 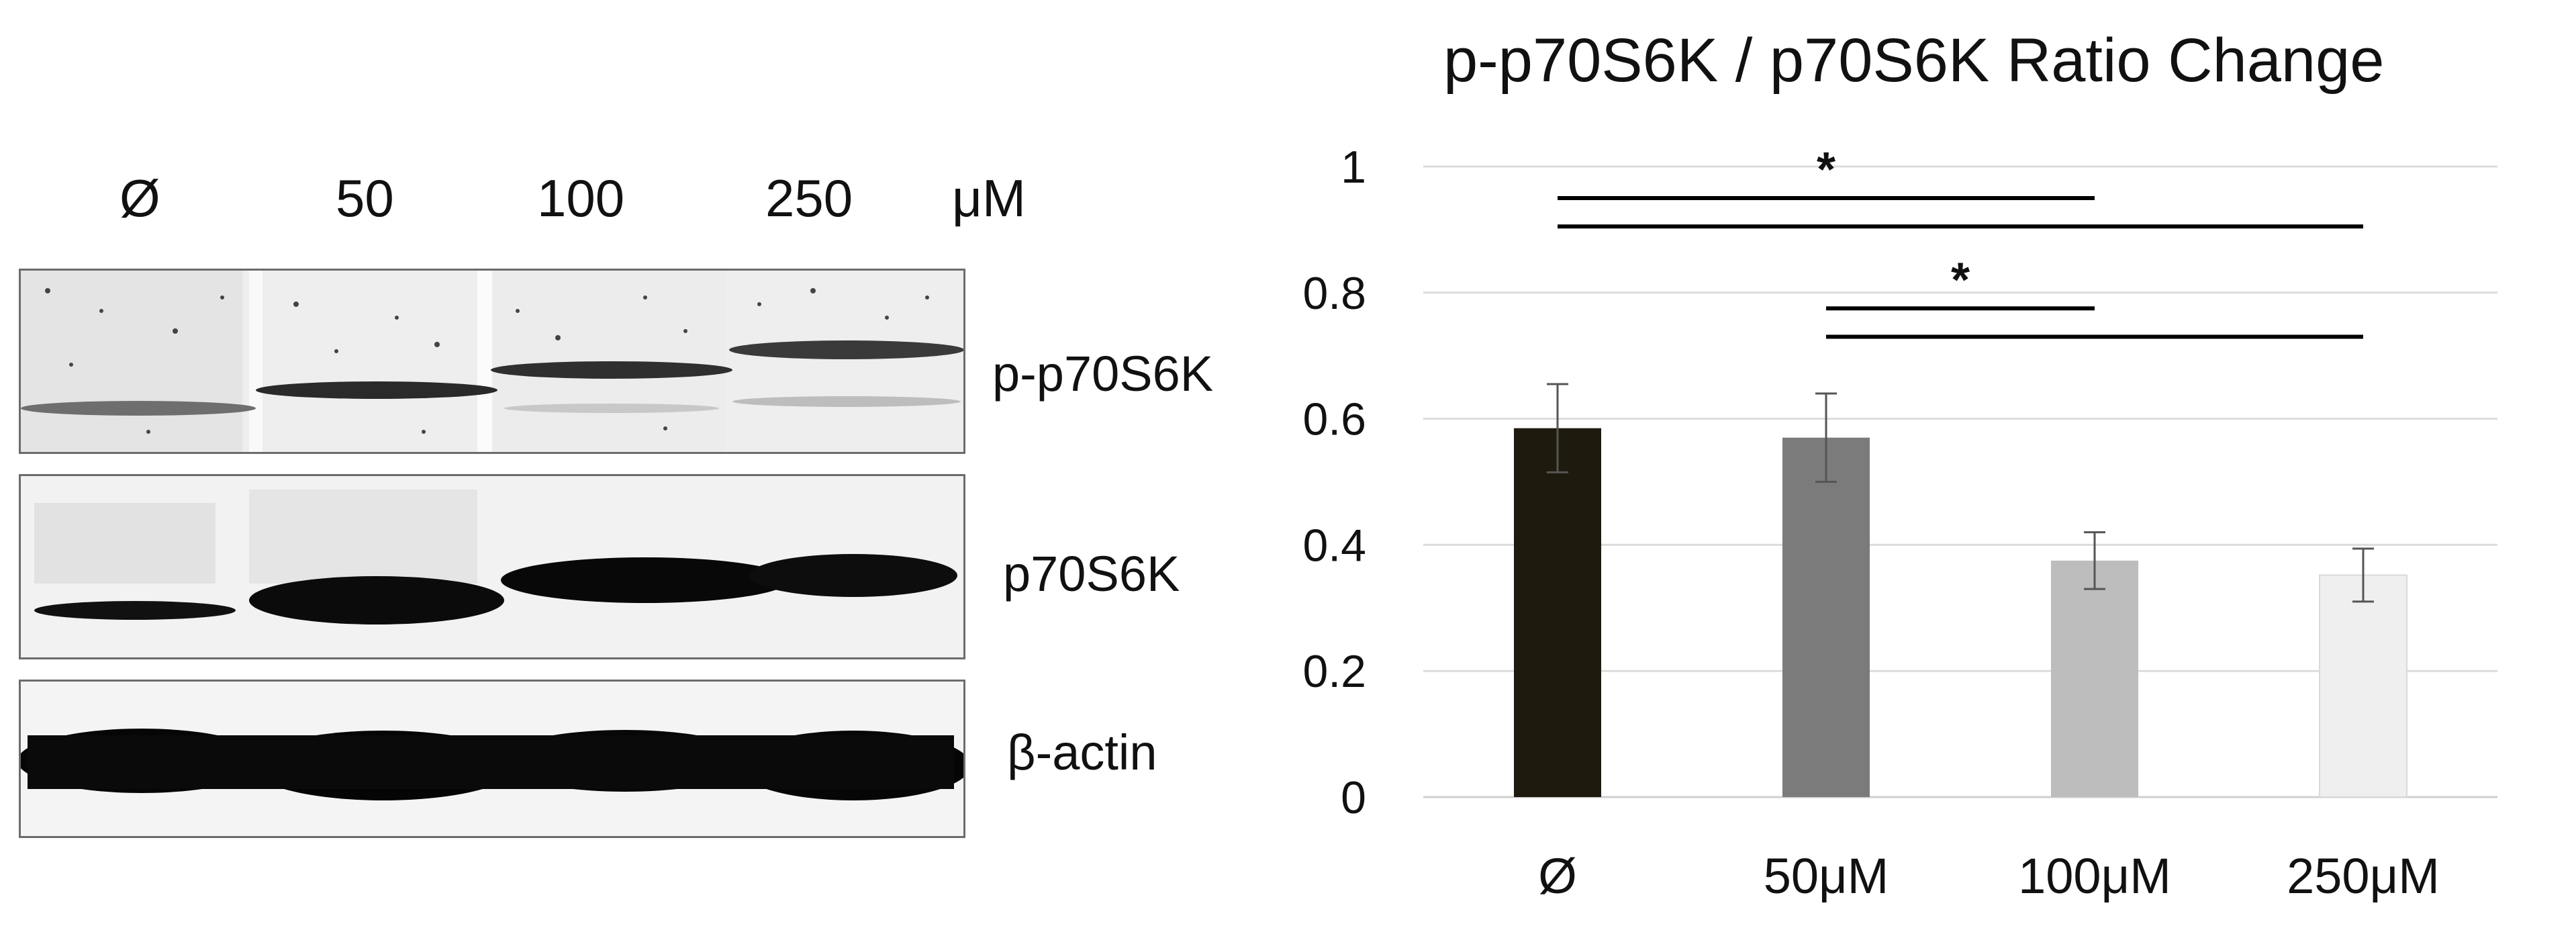 I want to click on concentration-unit: μM, so click(x=989, y=198).